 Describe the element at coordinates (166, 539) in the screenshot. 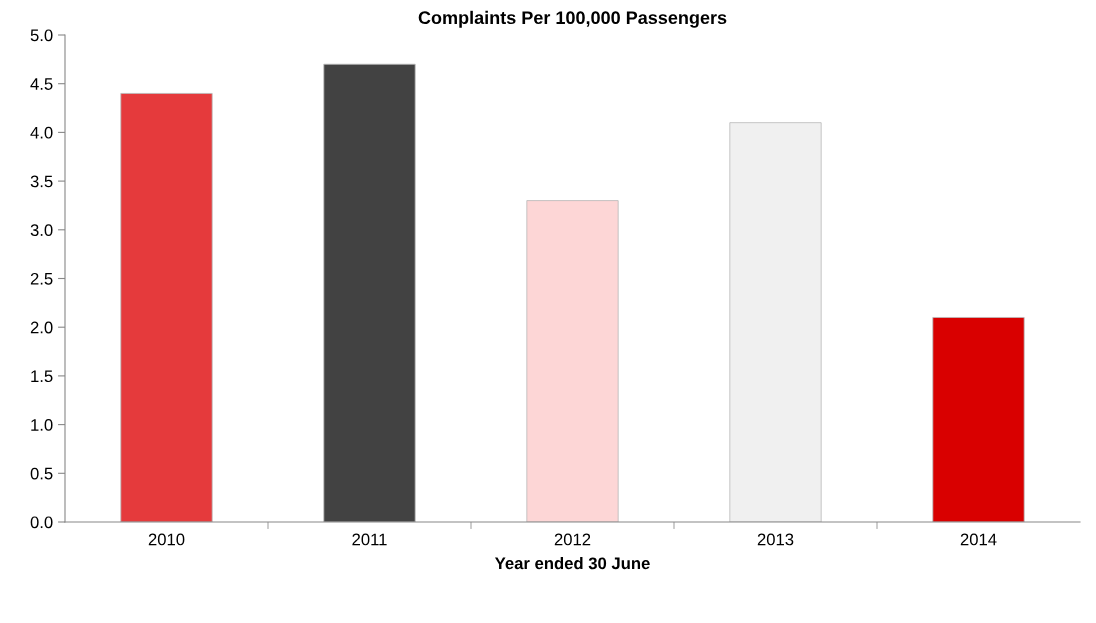

I see `x-tick-label: 2010` at that location.